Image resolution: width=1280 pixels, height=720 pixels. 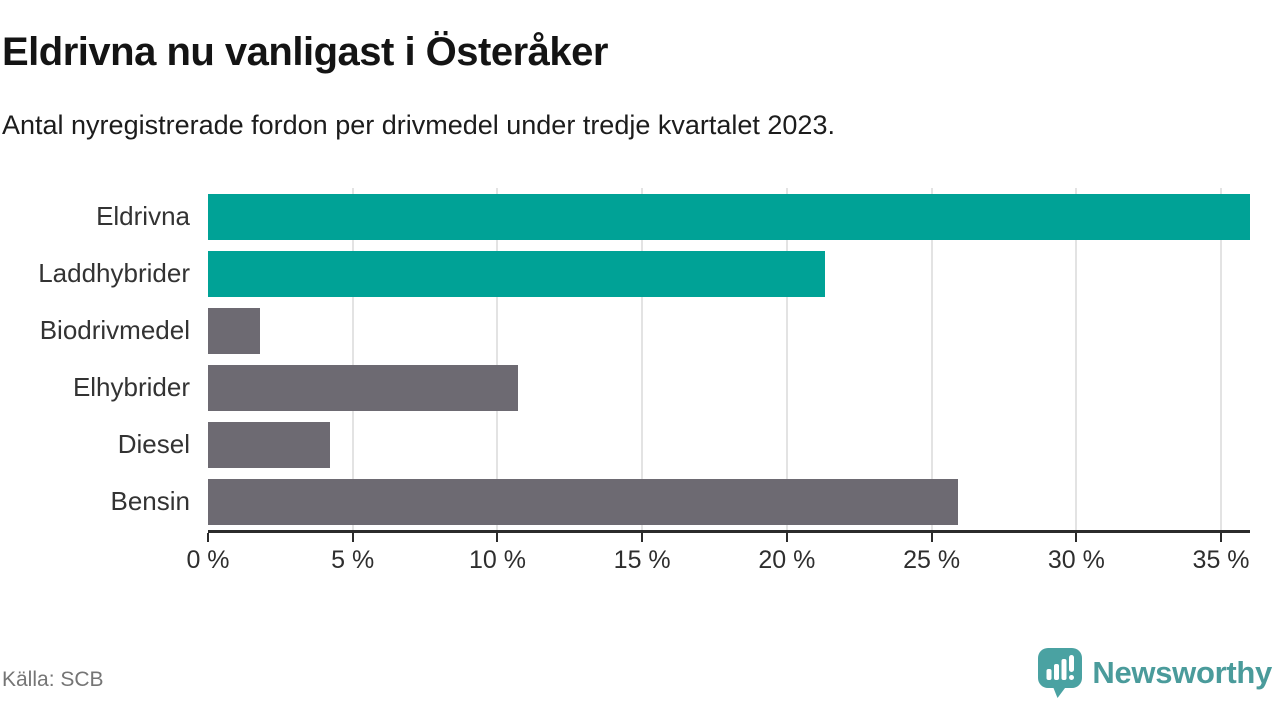 I want to click on x-tick-label-15: 15 %, so click(x=642, y=560).